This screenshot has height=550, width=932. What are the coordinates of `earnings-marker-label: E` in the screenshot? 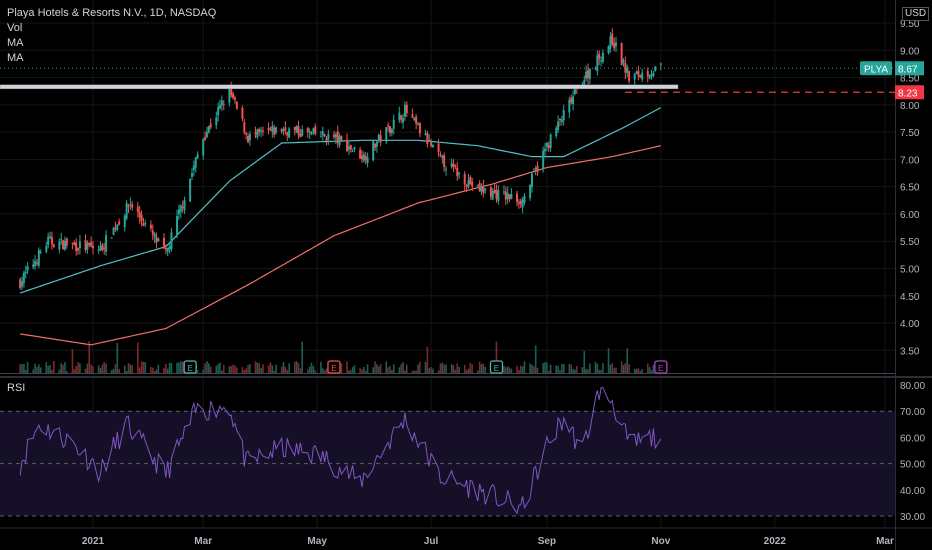 It's located at (189, 368).